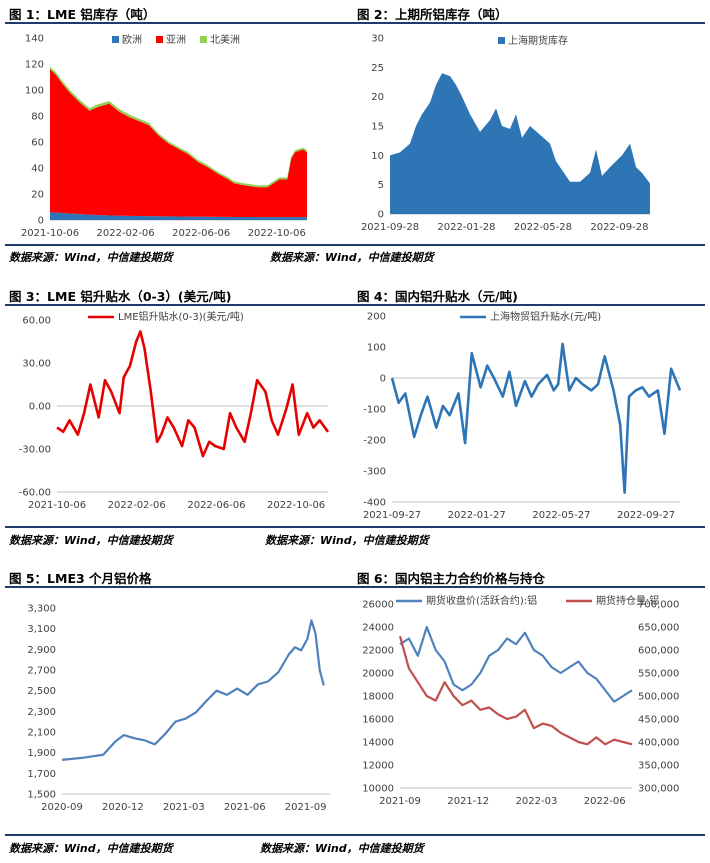  I want to click on y-tick-label: 22000, so click(378, 651).